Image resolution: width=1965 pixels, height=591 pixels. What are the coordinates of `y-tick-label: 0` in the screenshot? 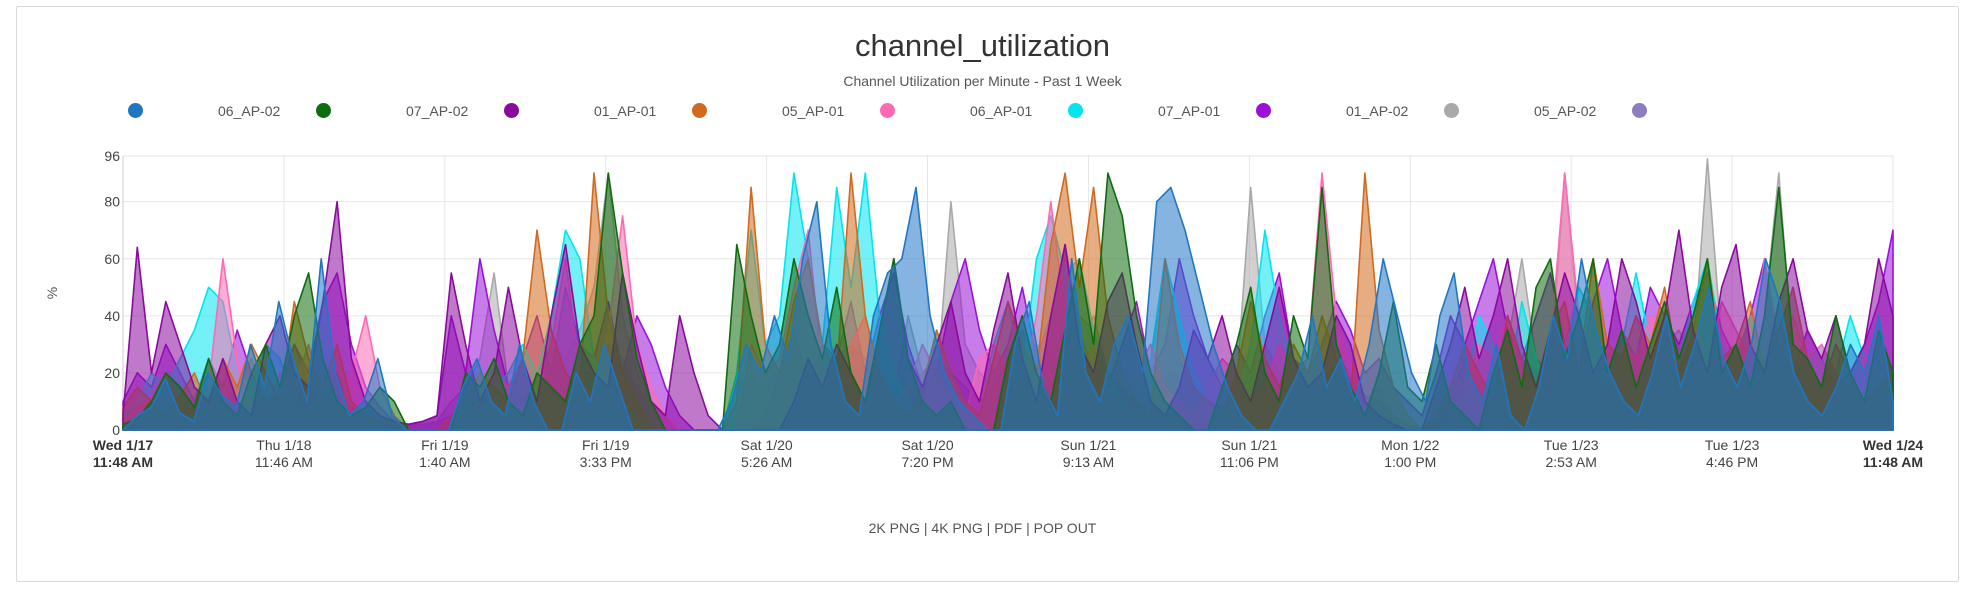 It's located at (116, 430).